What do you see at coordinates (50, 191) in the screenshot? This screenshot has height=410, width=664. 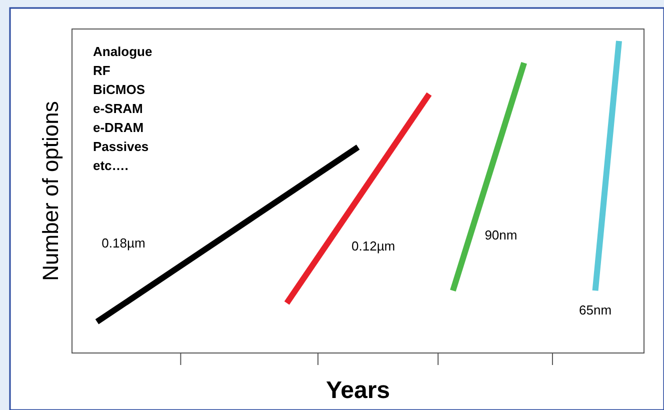 I see `y-axis-title: Number of options` at bounding box center [50, 191].